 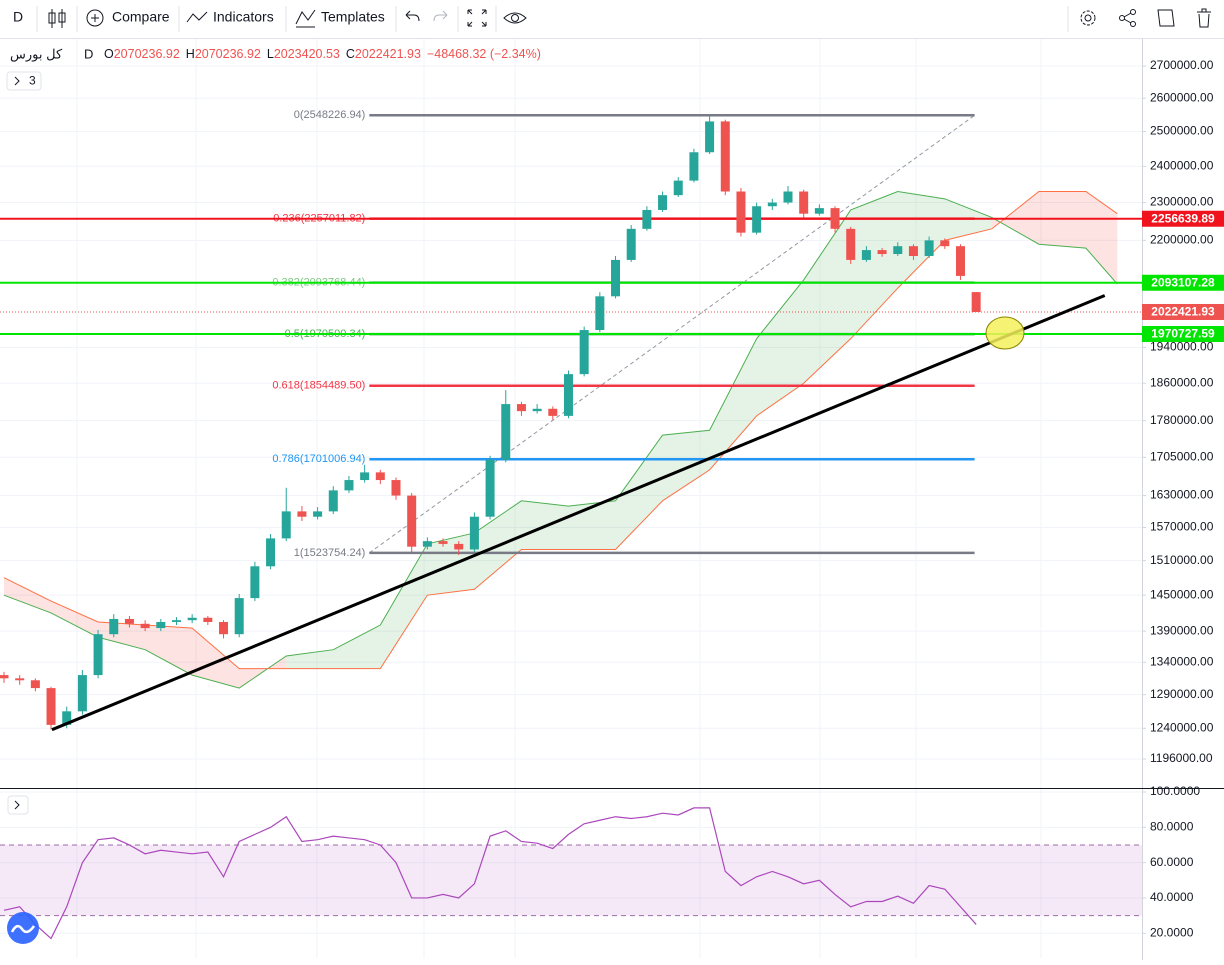 What do you see at coordinates (1182, 661) in the screenshot?
I see `y-tick-label: 1340000.00` at bounding box center [1182, 661].